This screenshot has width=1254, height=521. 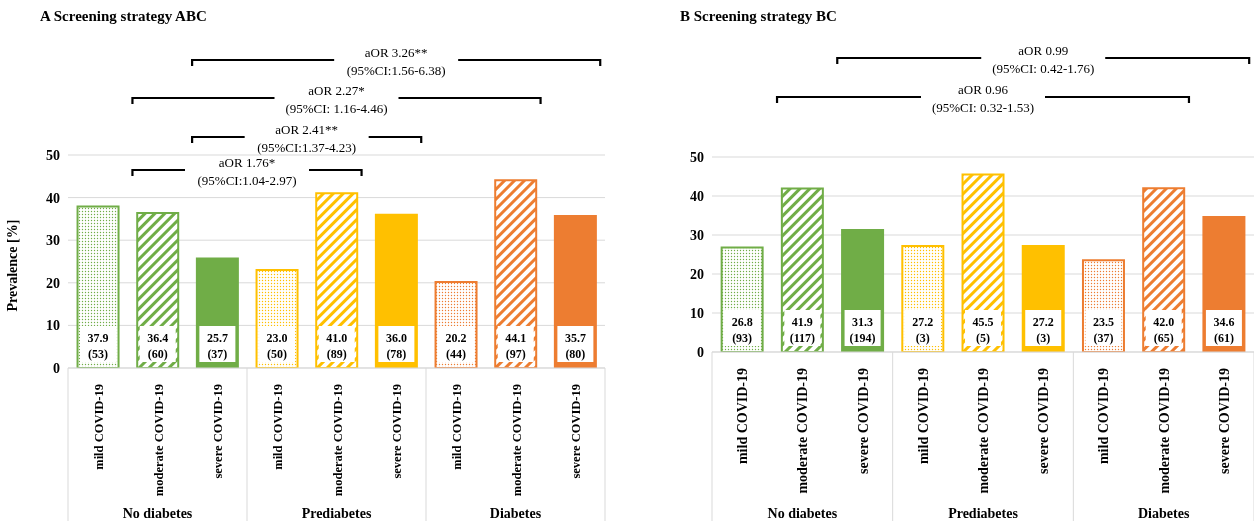 What do you see at coordinates (337, 346) in the screenshot?
I see `data-label: 41.0 (89)` at bounding box center [337, 346].